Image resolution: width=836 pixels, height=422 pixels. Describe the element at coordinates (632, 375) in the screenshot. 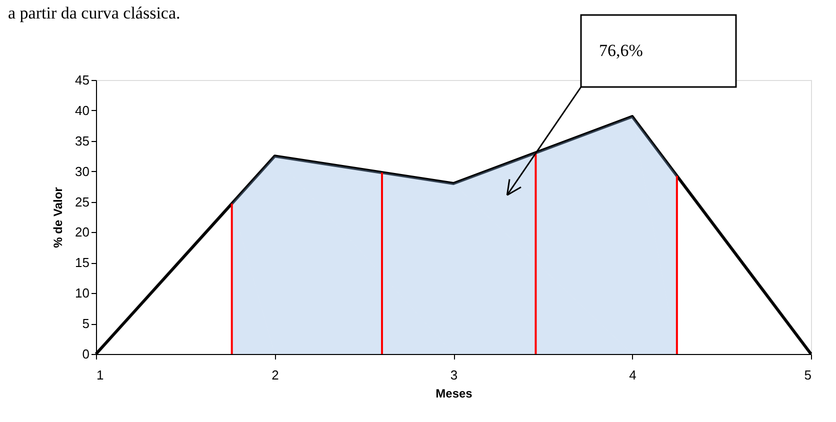

I see `x-tick-label: 4` at that location.